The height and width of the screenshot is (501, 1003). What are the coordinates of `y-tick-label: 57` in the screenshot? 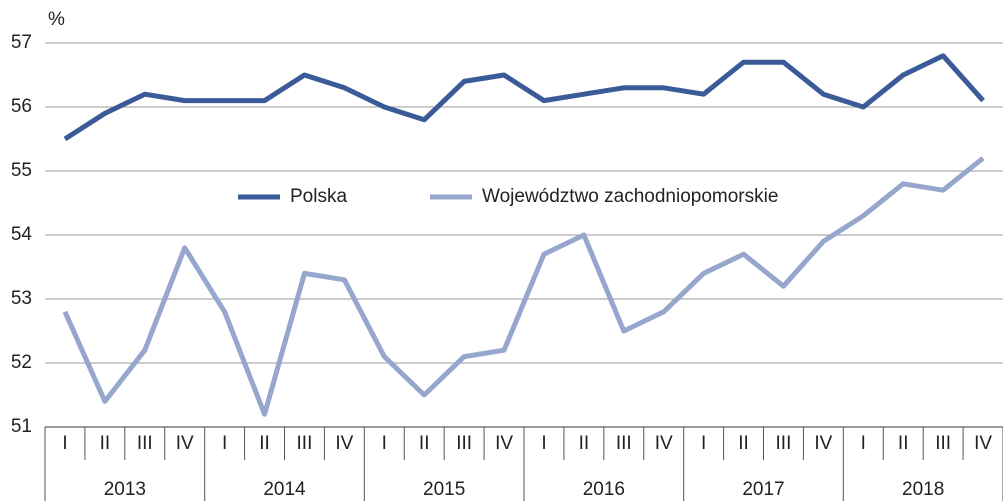 It's located at (21, 42).